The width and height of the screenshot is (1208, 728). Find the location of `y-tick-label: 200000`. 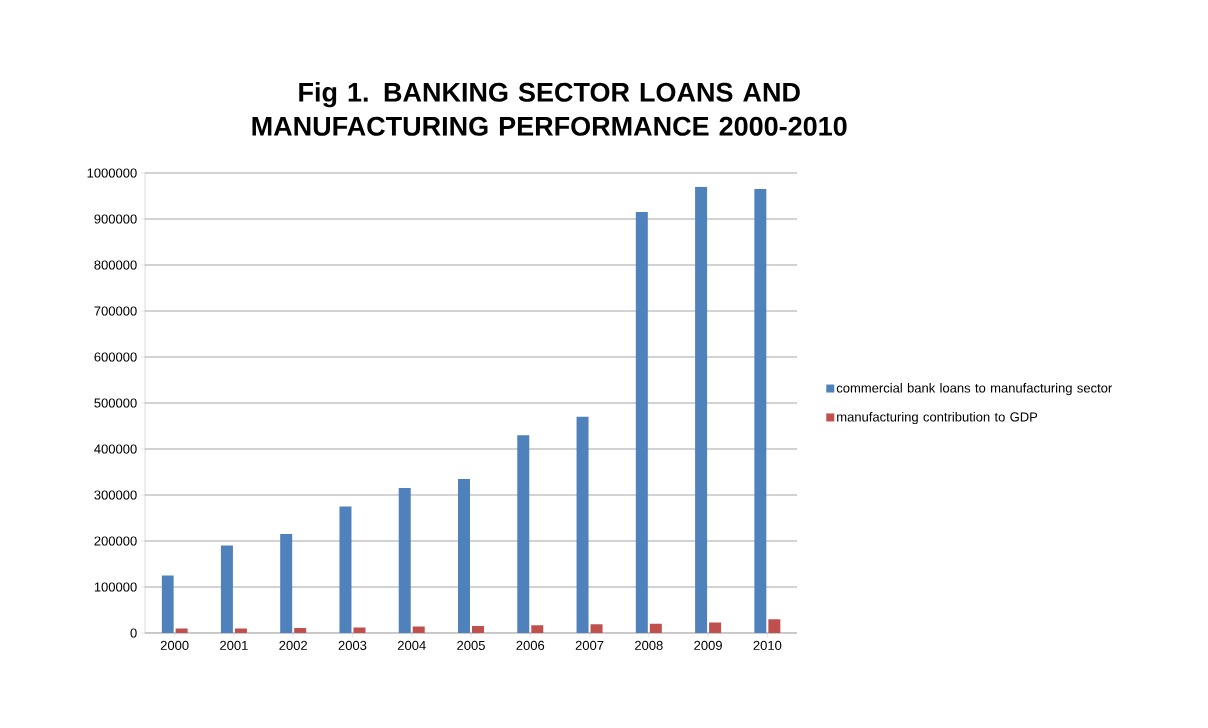

y-tick-label: 200000 is located at coordinates (115, 541).